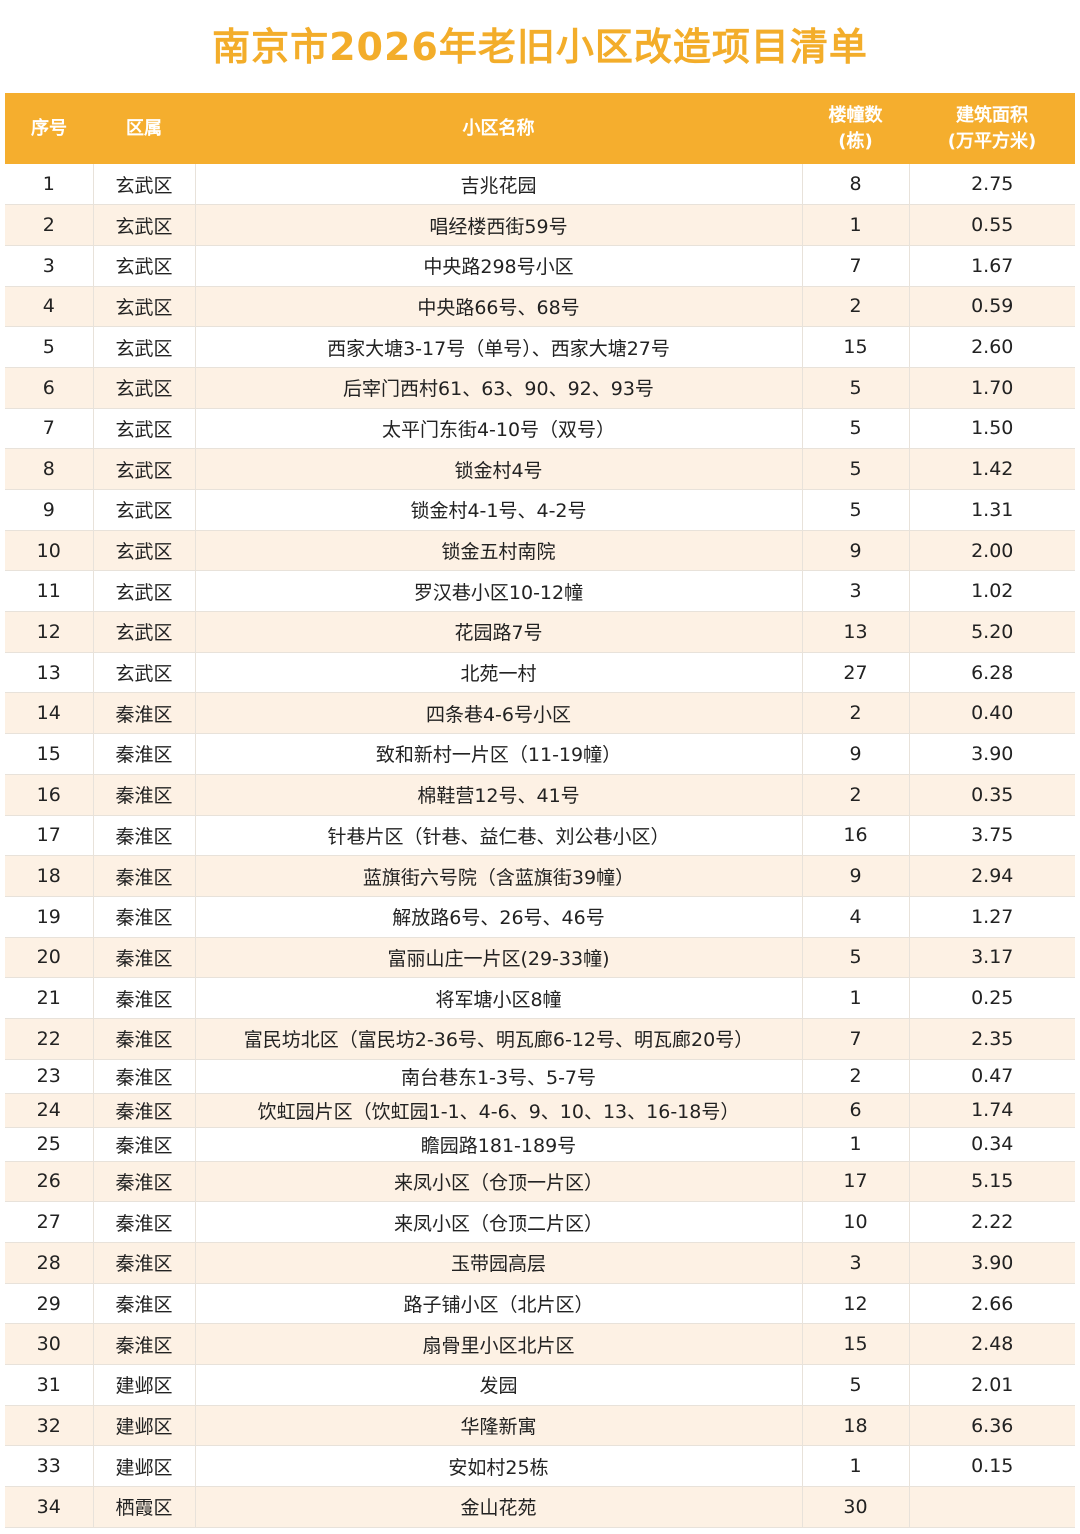  What do you see at coordinates (855, 1182) in the screenshot?
I see `cell-buildings: 17` at bounding box center [855, 1182].